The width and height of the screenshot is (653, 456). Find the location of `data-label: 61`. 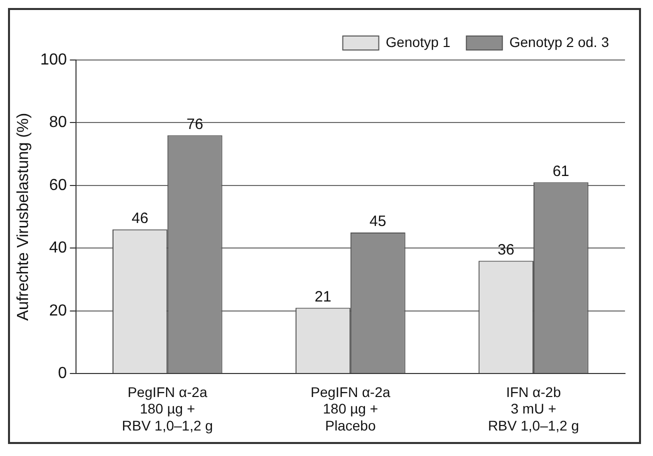

data-label: 61 is located at coordinates (561, 171).